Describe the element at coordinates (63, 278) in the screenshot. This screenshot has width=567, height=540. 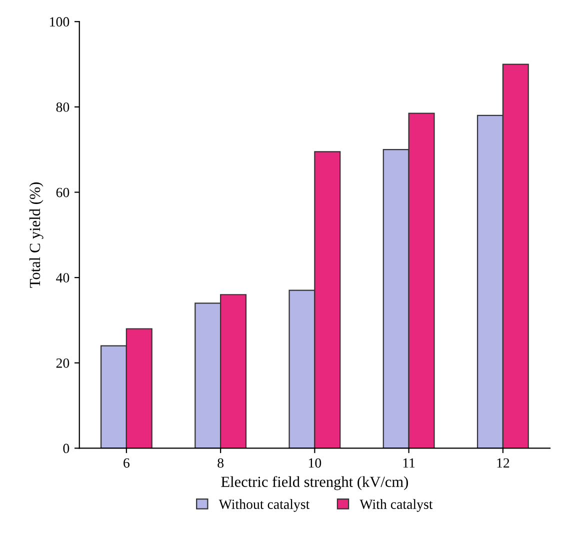
I see `y-tick-label: 40` at that location.